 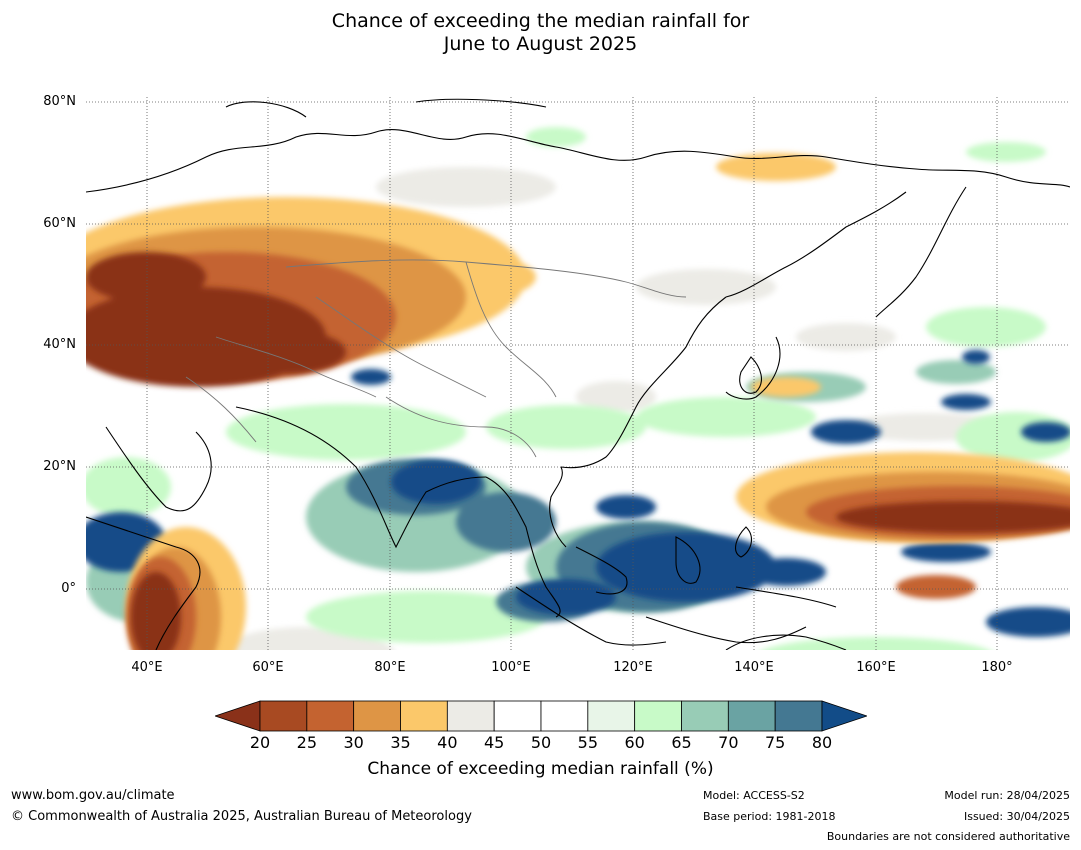 I want to click on lat-label-40n: 40°N, so click(x=59, y=344).